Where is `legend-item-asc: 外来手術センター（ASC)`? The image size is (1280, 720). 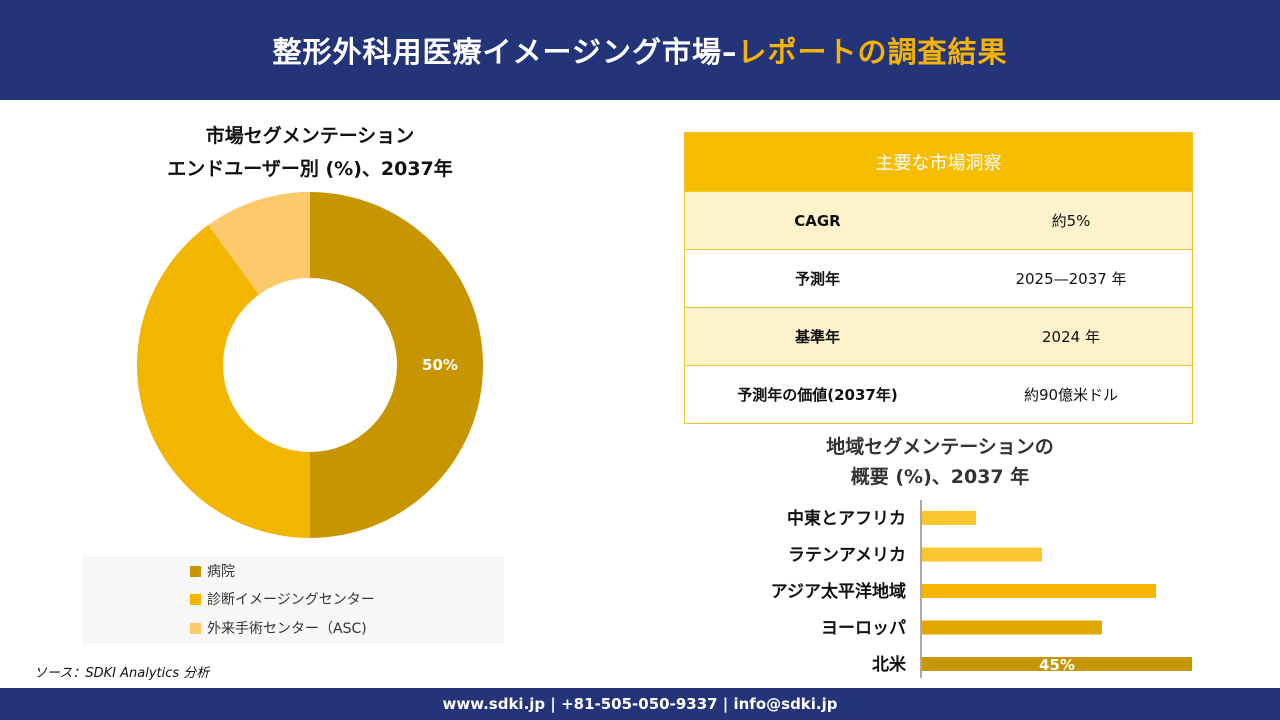
legend-item-asc: 外来手術センター（ASC) is located at coordinates (278, 628).